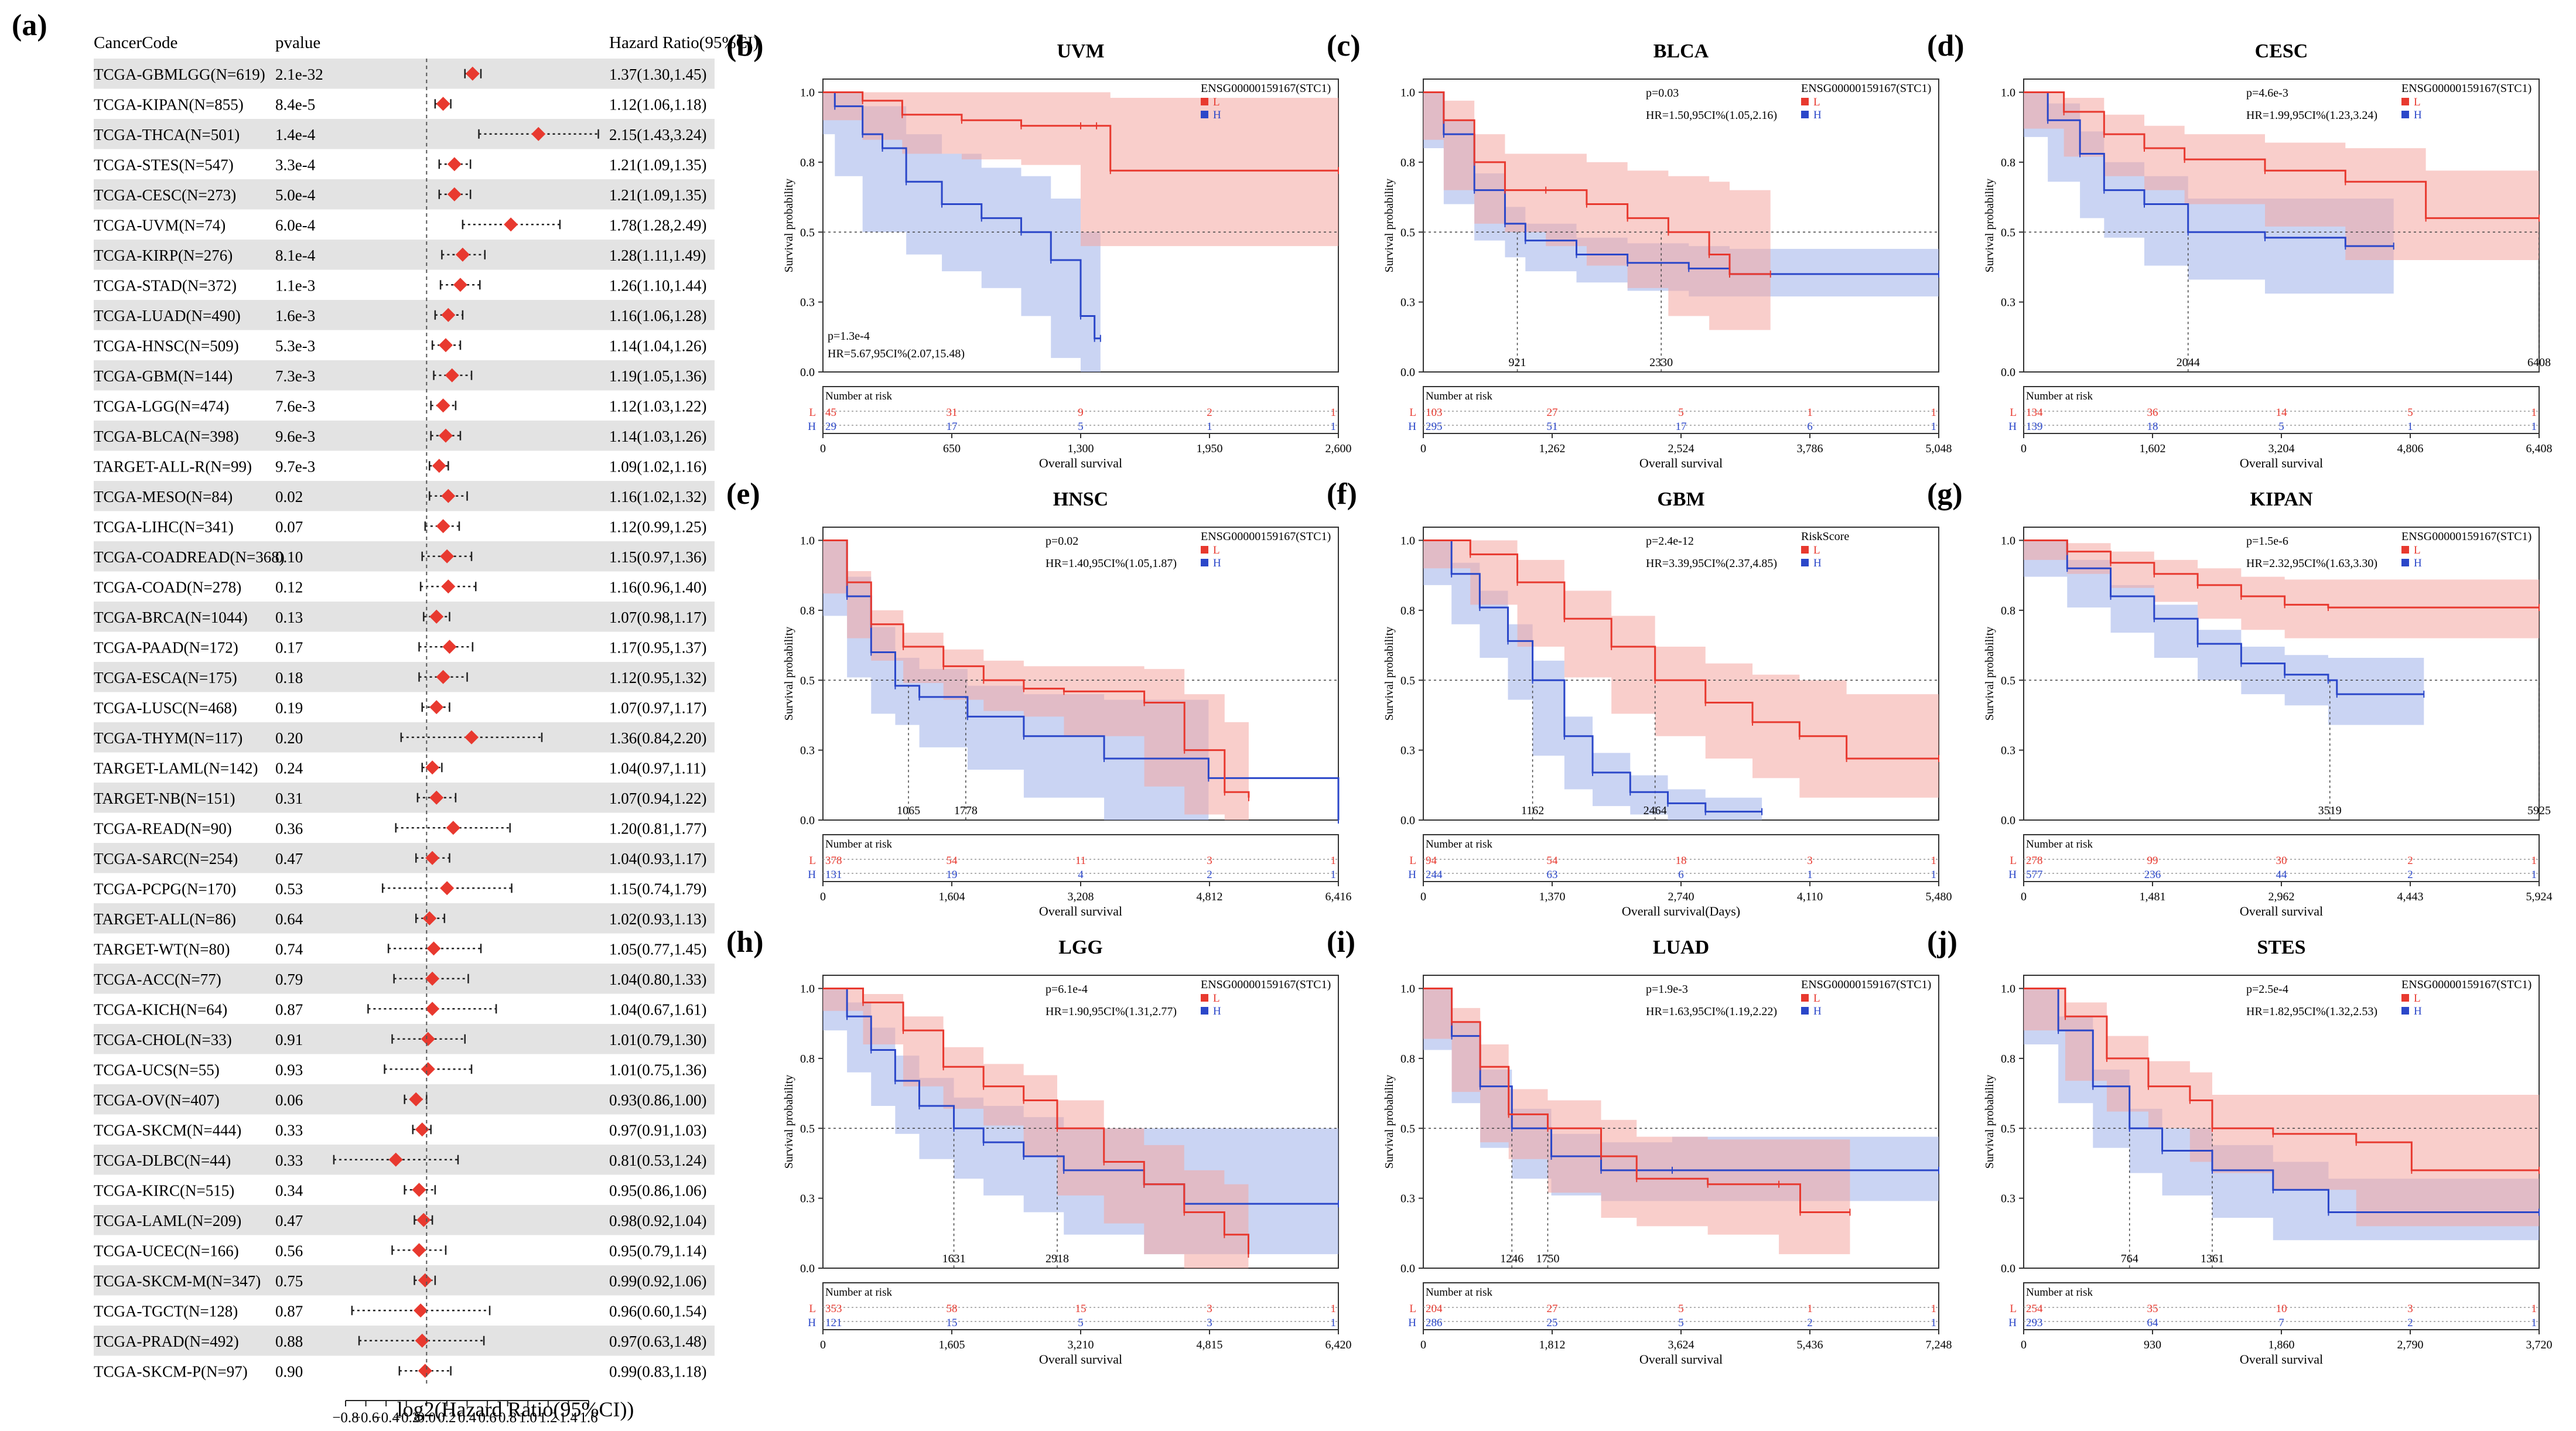 The height and width of the screenshot is (1431, 2576). What do you see at coordinates (2540, 896) in the screenshot?
I see `km-x-tick-label: 5,924` at bounding box center [2540, 896].